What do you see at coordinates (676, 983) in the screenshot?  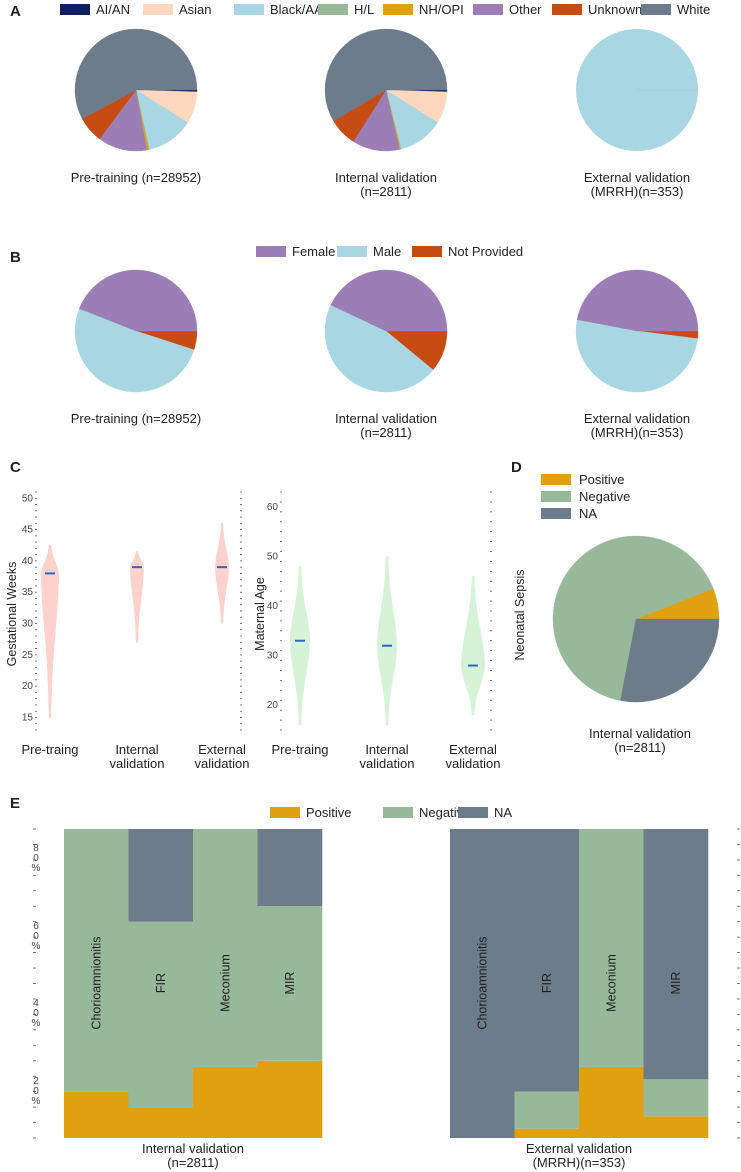 I see `panel-e-group-2-category-label-mir: MIR` at bounding box center [676, 983].